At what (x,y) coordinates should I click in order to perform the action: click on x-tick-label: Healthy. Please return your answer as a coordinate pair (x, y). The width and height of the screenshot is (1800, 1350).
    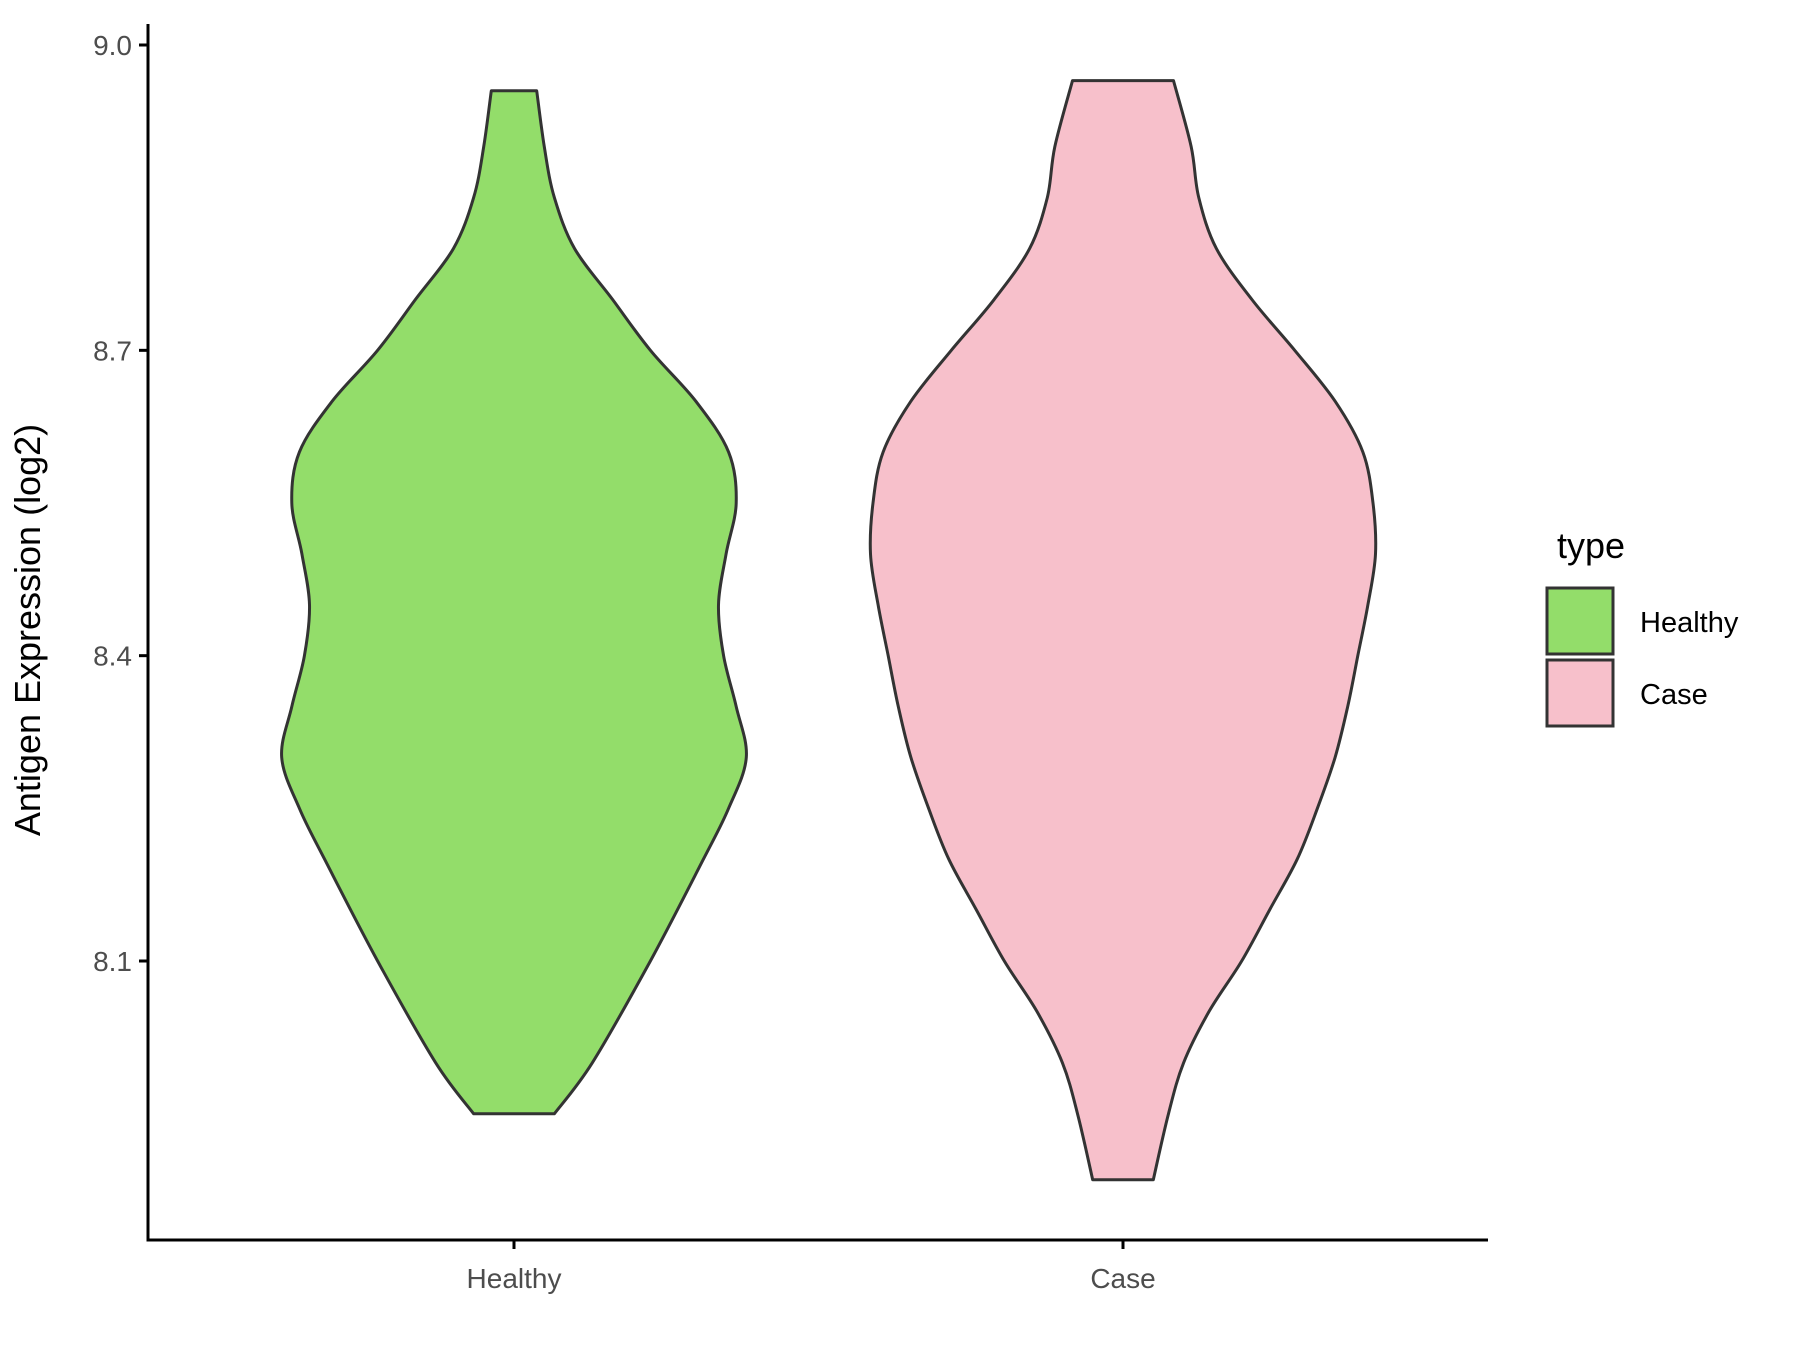
    Looking at the image, I should click on (514, 1278).